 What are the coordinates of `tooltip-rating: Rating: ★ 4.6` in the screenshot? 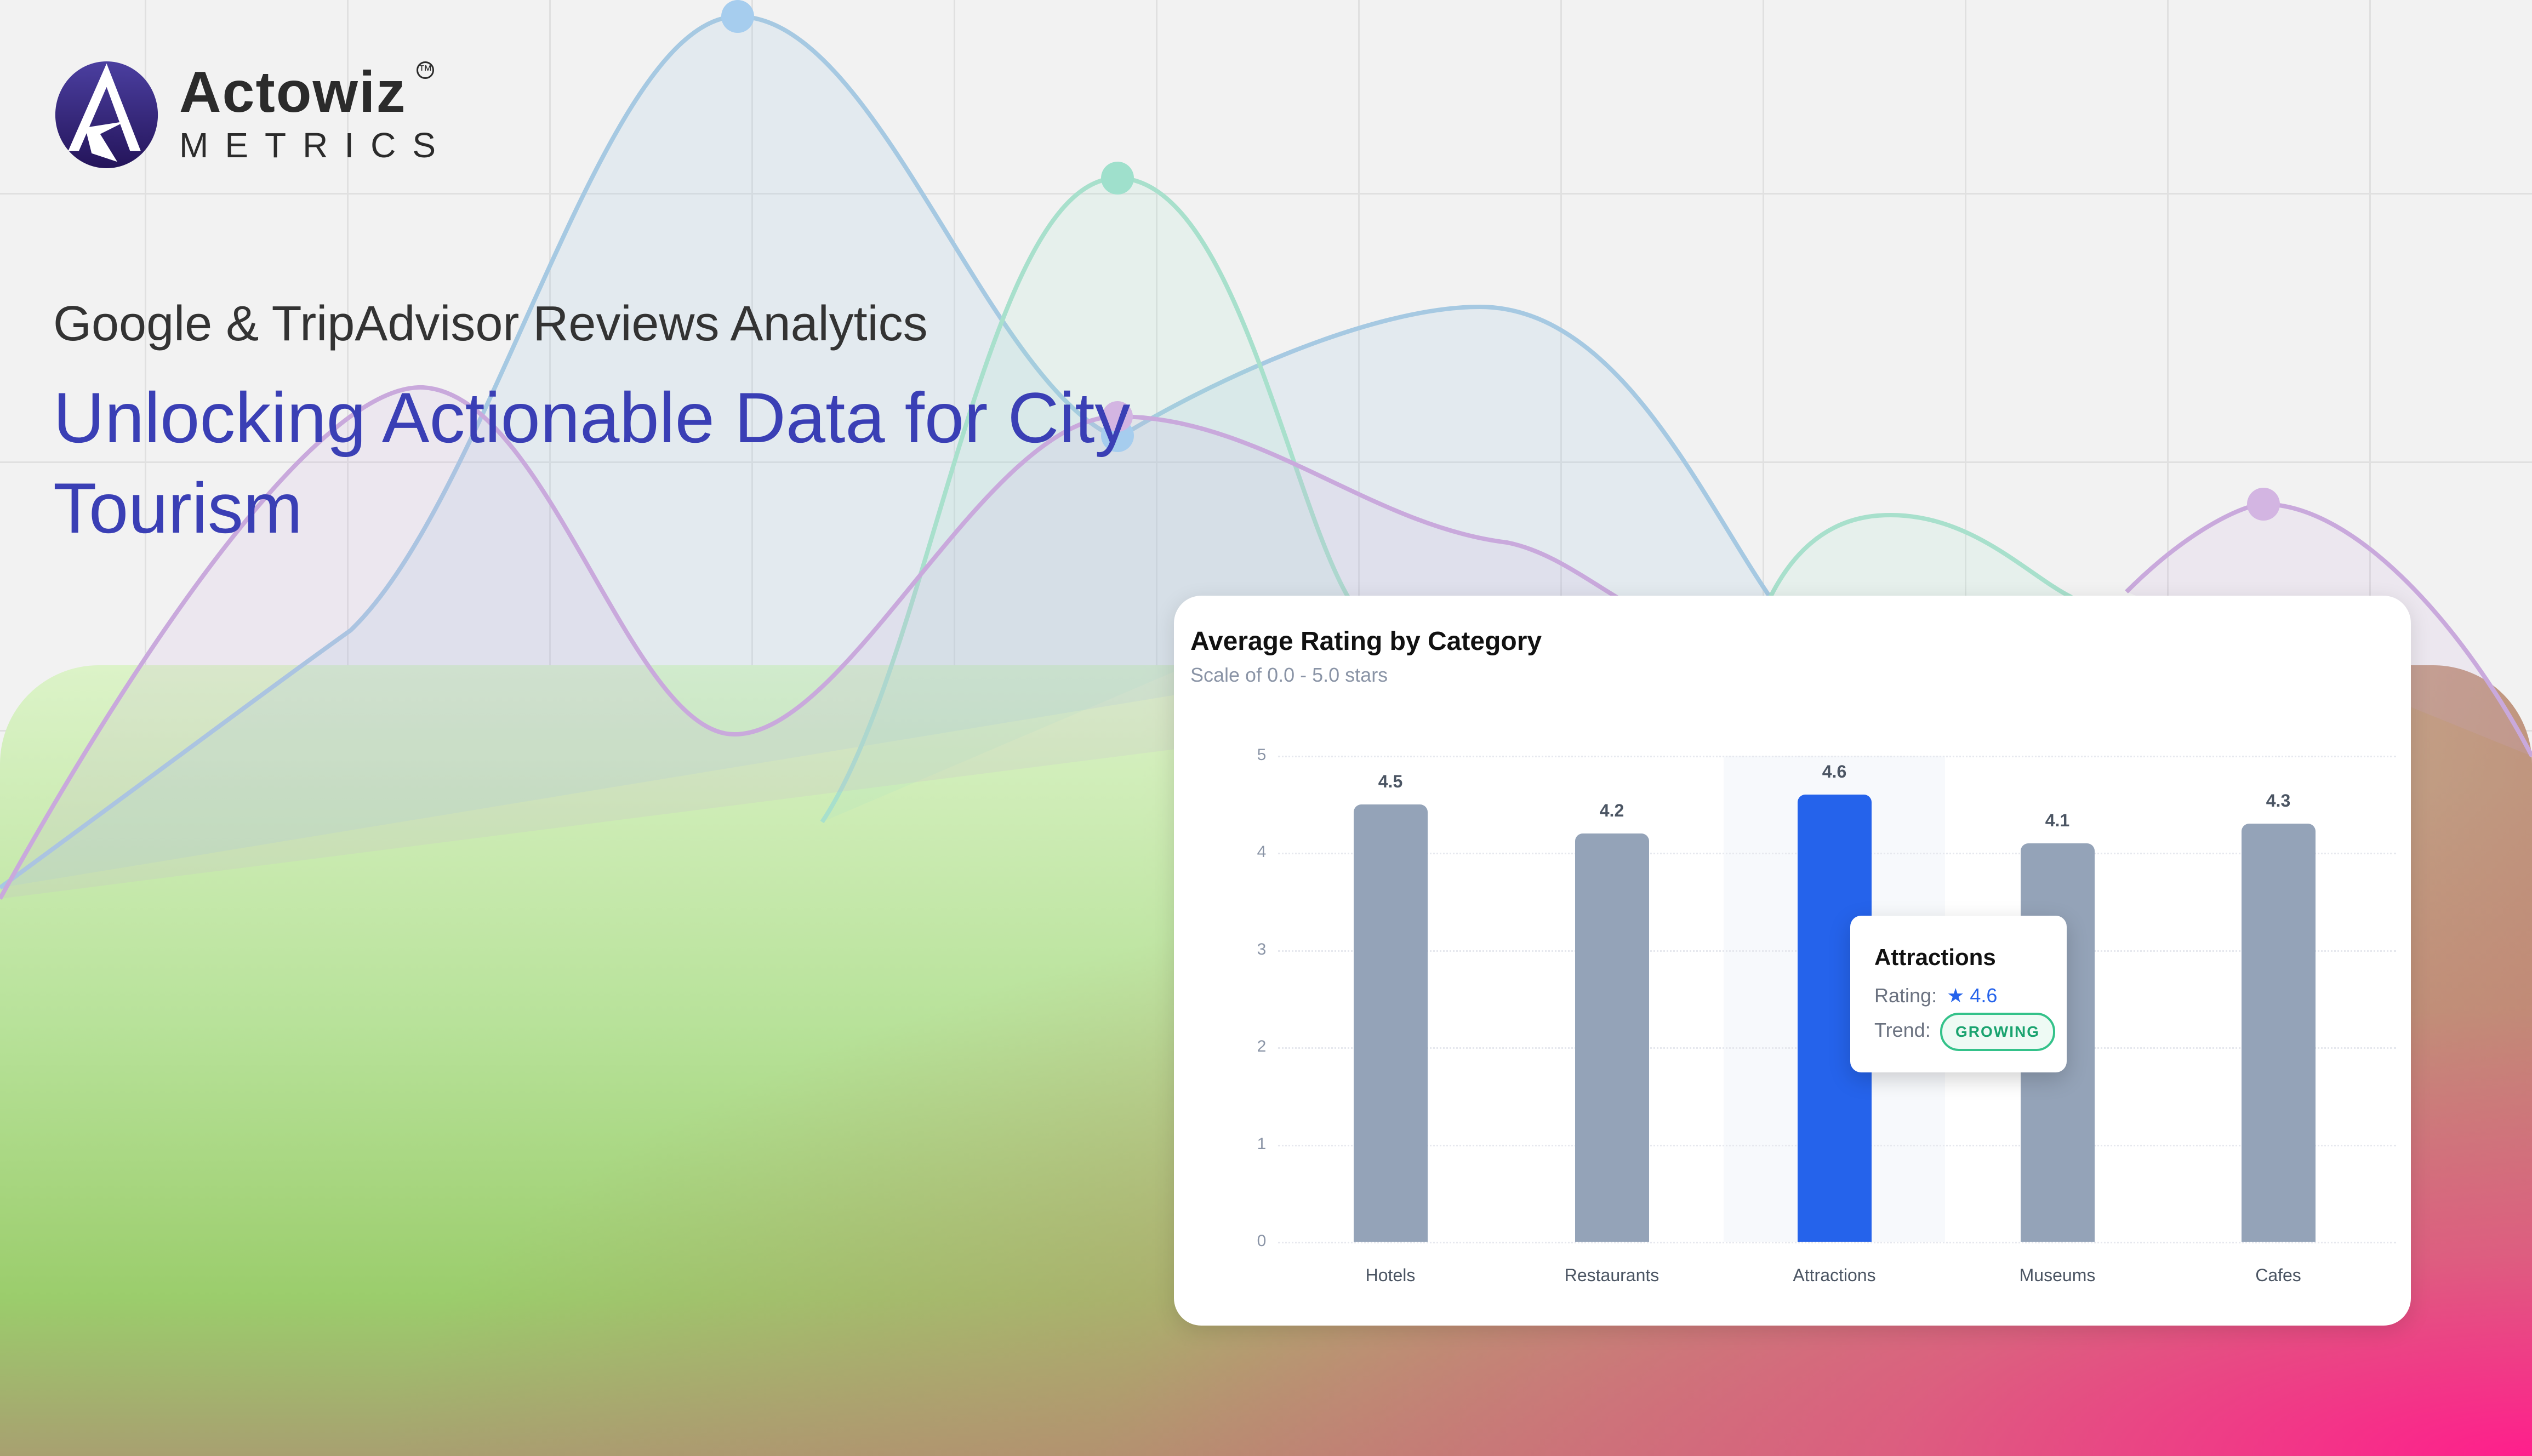 It's located at (1935, 995).